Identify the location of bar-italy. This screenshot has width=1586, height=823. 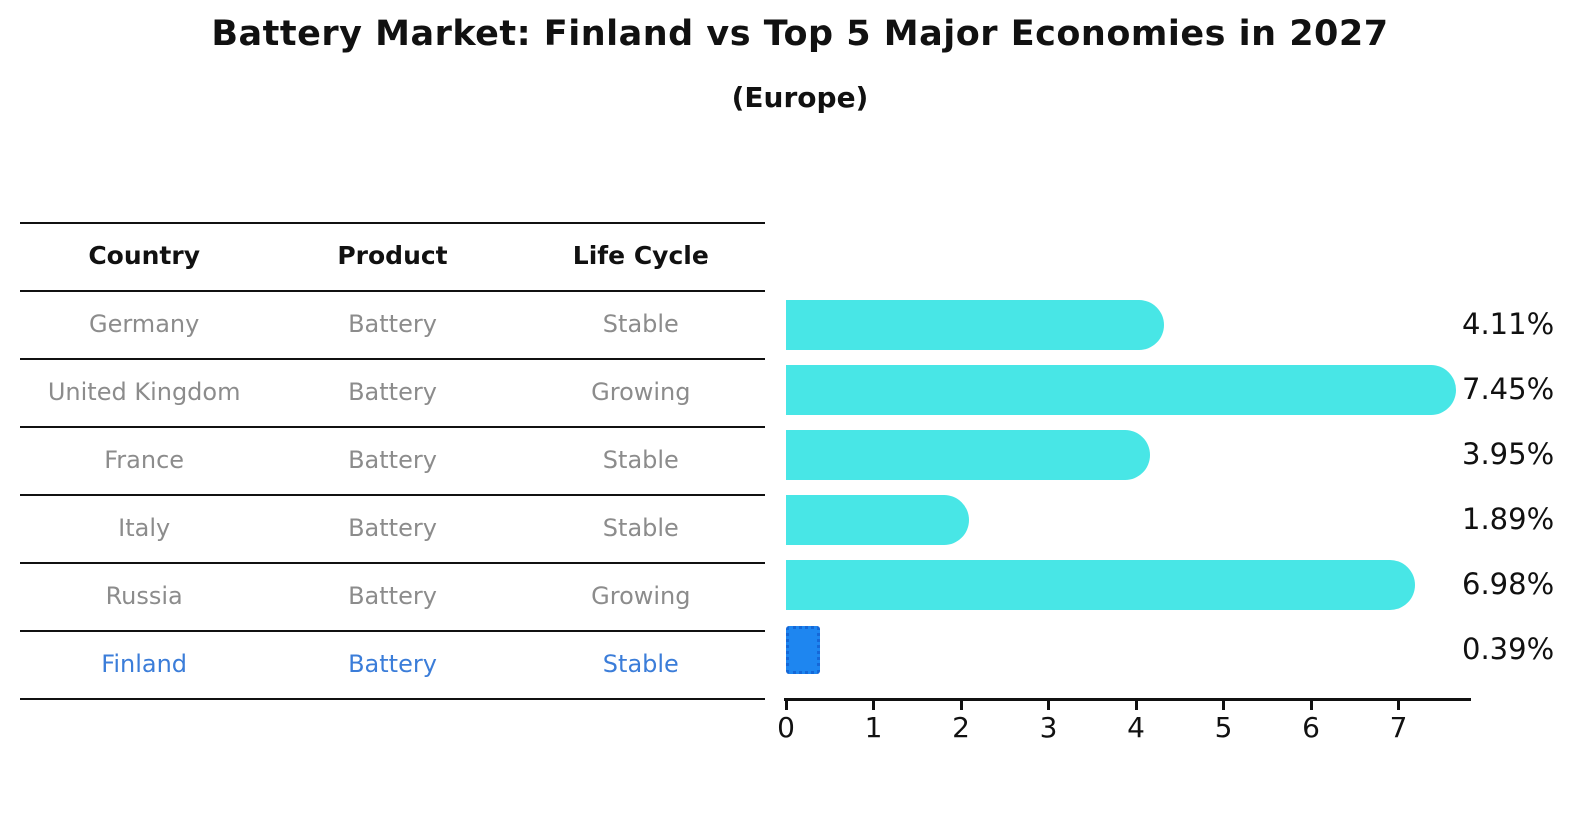
(877, 520).